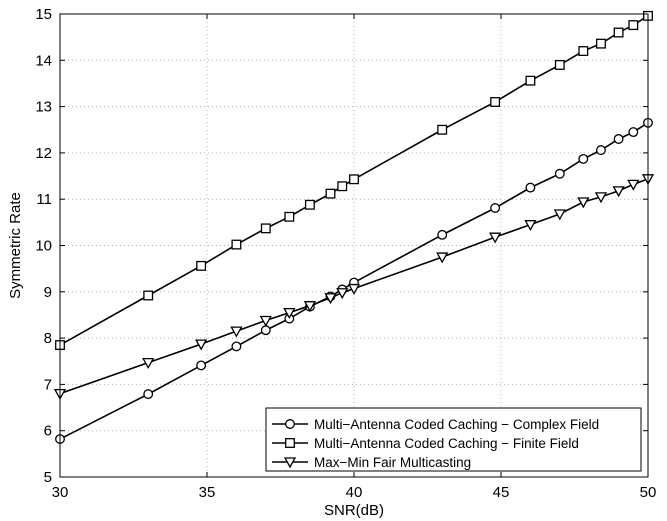 The image size is (667, 521). What do you see at coordinates (207, 492) in the screenshot?
I see `x-tick-label: 35` at bounding box center [207, 492].